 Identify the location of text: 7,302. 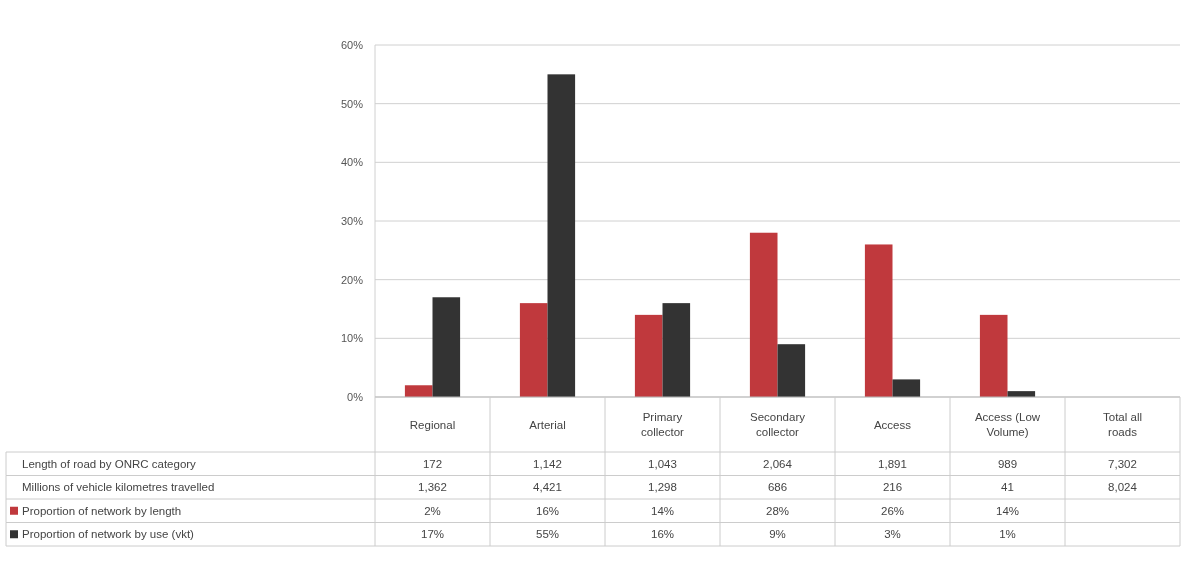
(1122, 463).